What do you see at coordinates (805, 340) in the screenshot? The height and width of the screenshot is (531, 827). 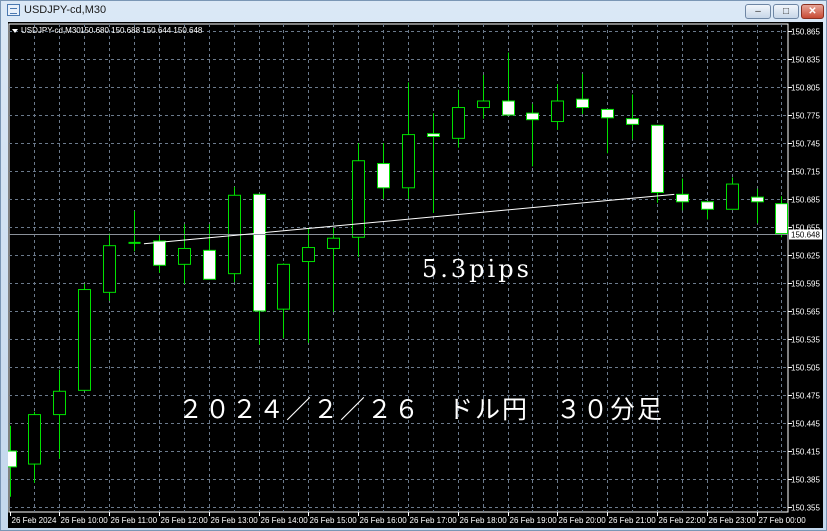 I see `price-label: 150.535` at bounding box center [805, 340].